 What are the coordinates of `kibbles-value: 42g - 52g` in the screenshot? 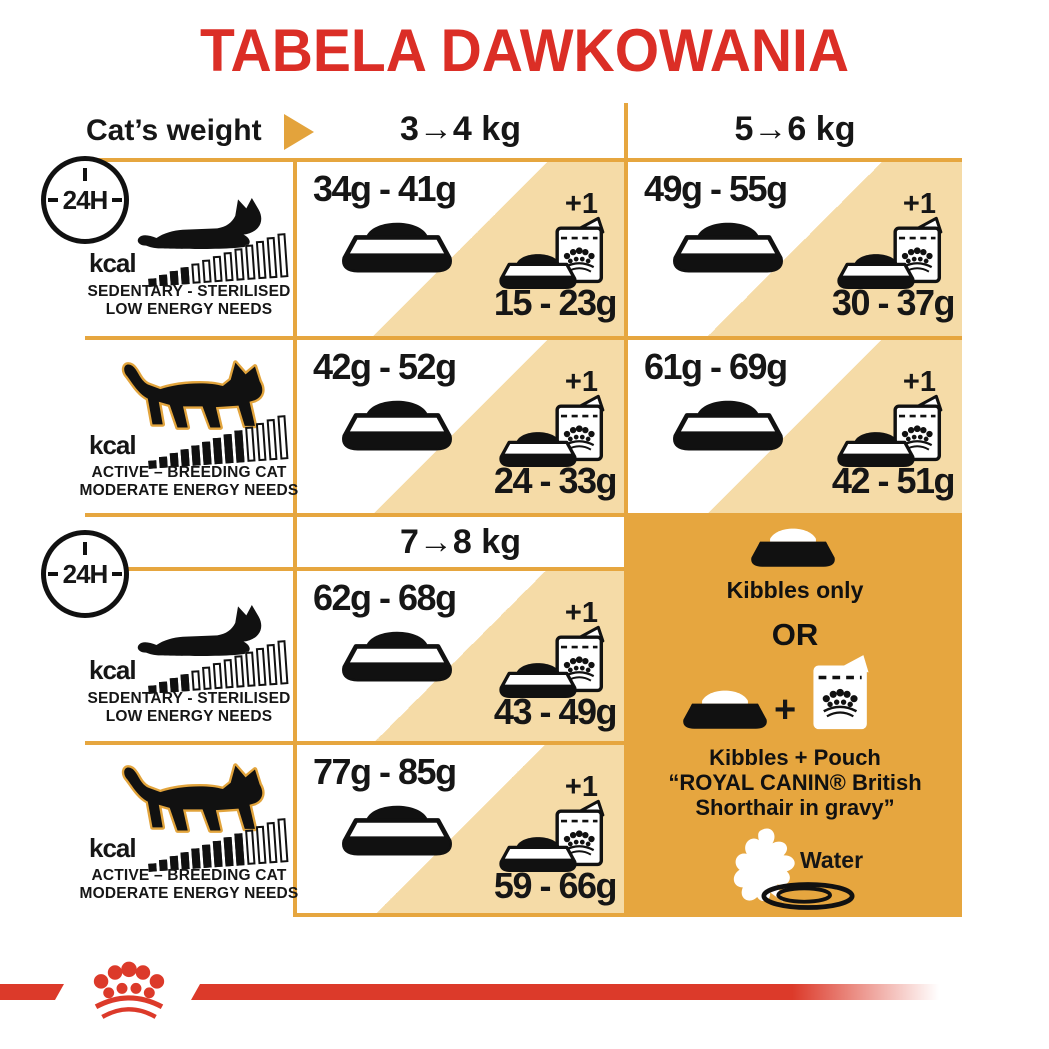 It's located at (385, 366).